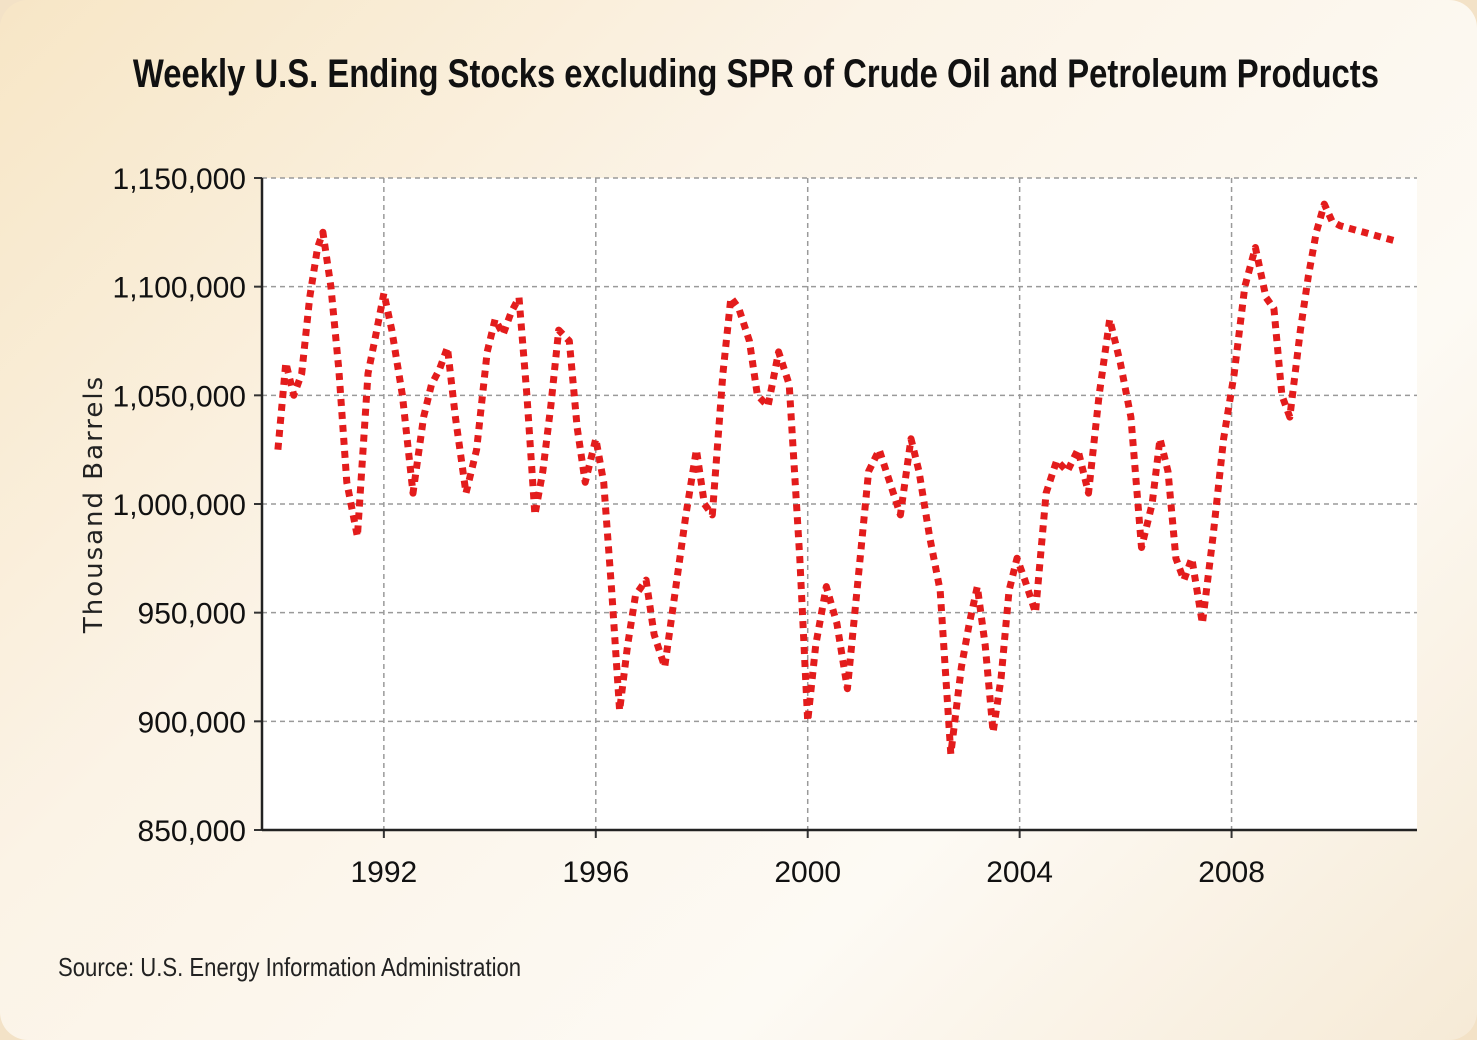  Describe the element at coordinates (179, 288) in the screenshot. I see `y-tick-label: 1,100,000` at that location.